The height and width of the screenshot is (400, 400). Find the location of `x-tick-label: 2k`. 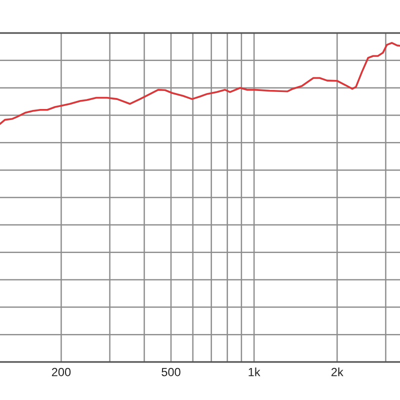

x-tick-label: 2k is located at coordinates (337, 372).